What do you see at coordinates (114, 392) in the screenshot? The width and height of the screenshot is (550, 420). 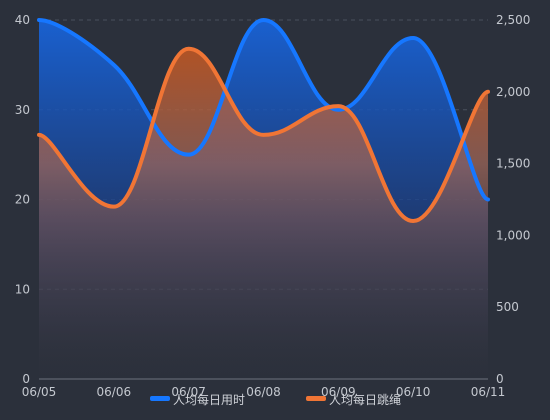 I see `x-tick-label: 06/06` at bounding box center [114, 392].